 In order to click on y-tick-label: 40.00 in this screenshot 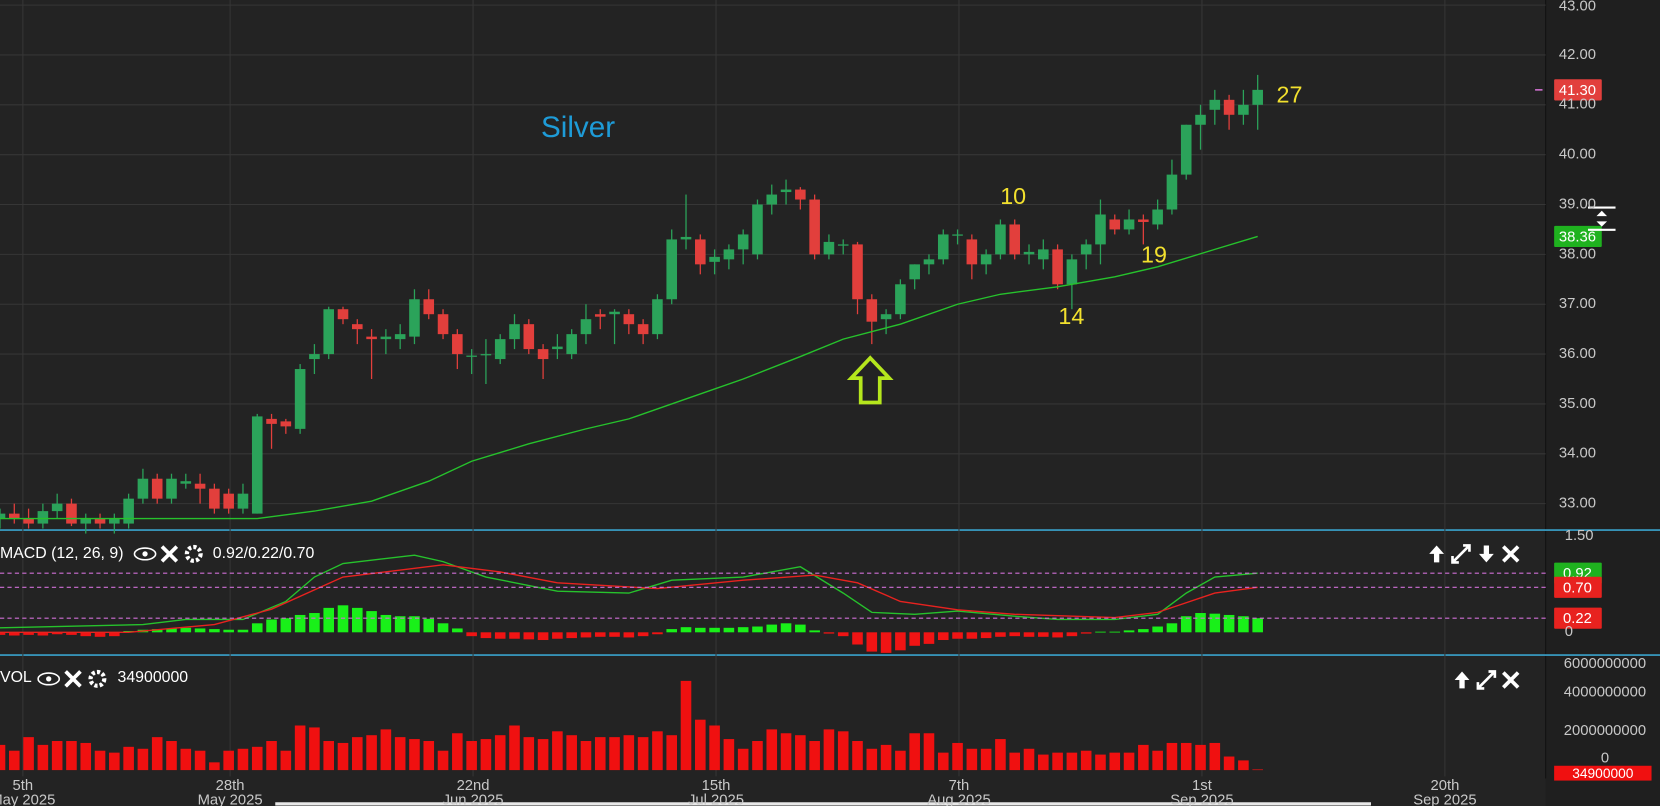, I will do `click(1577, 155)`.